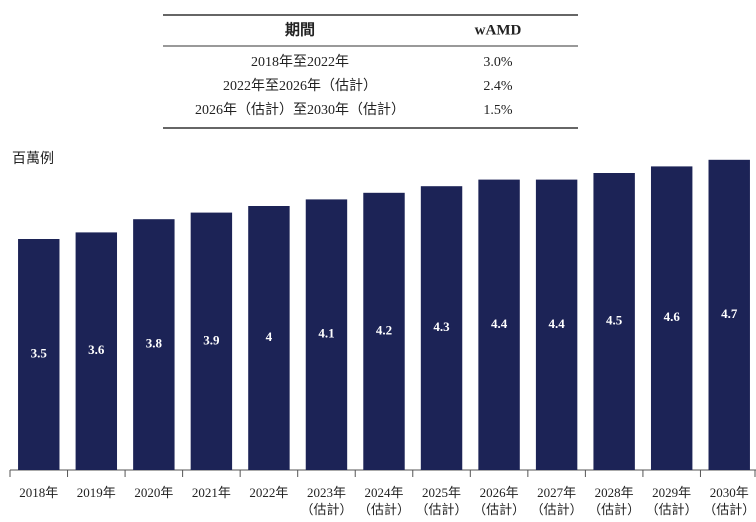  I want to click on value-label: 4.5, so click(614, 319).